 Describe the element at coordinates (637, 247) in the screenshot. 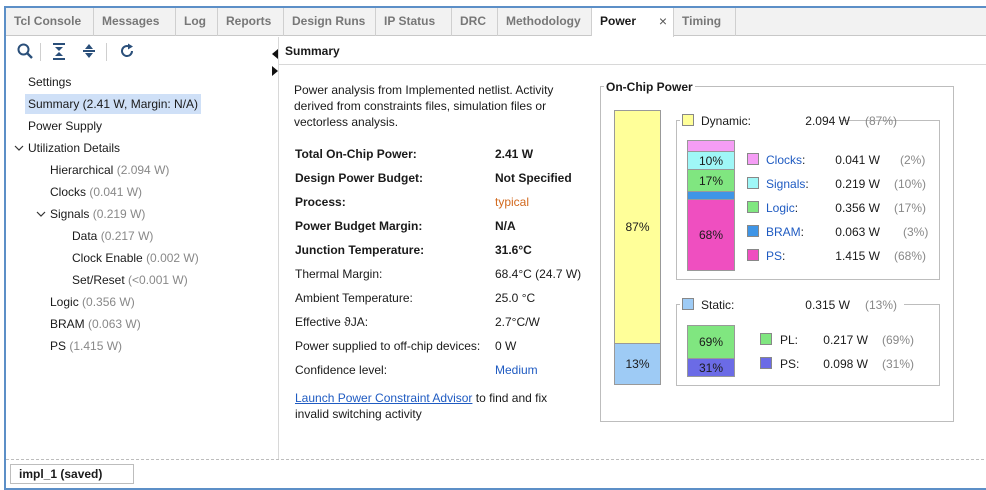

I see `total-power-bar: 87% 13%` at that location.